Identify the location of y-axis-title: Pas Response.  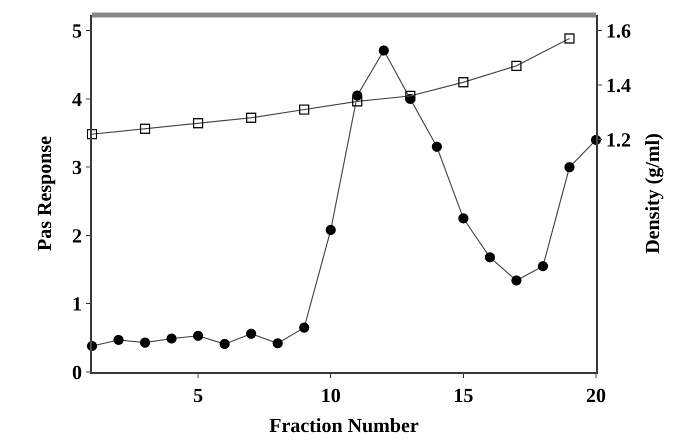
(45, 194).